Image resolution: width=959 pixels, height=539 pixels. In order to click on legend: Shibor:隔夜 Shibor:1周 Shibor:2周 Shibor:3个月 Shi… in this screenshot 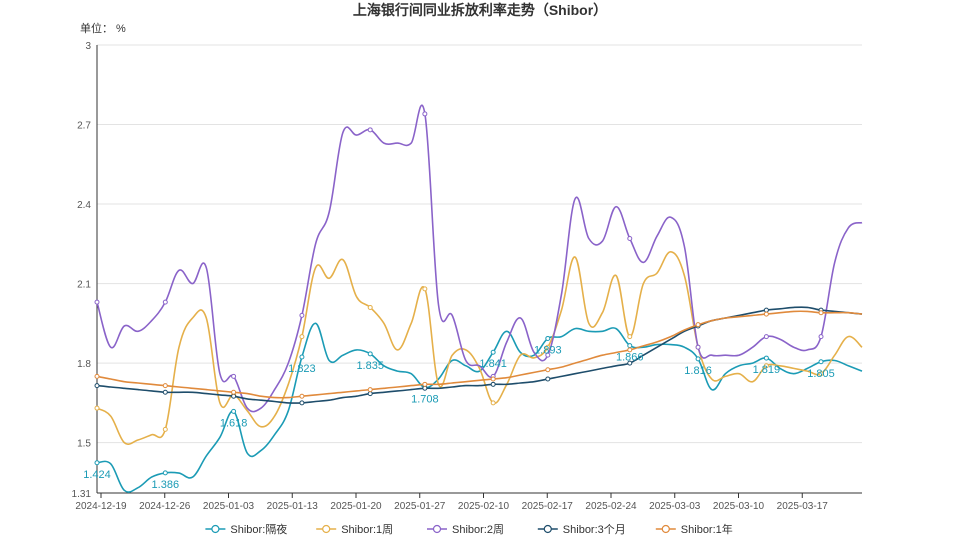, I will do `click(469, 529)`.